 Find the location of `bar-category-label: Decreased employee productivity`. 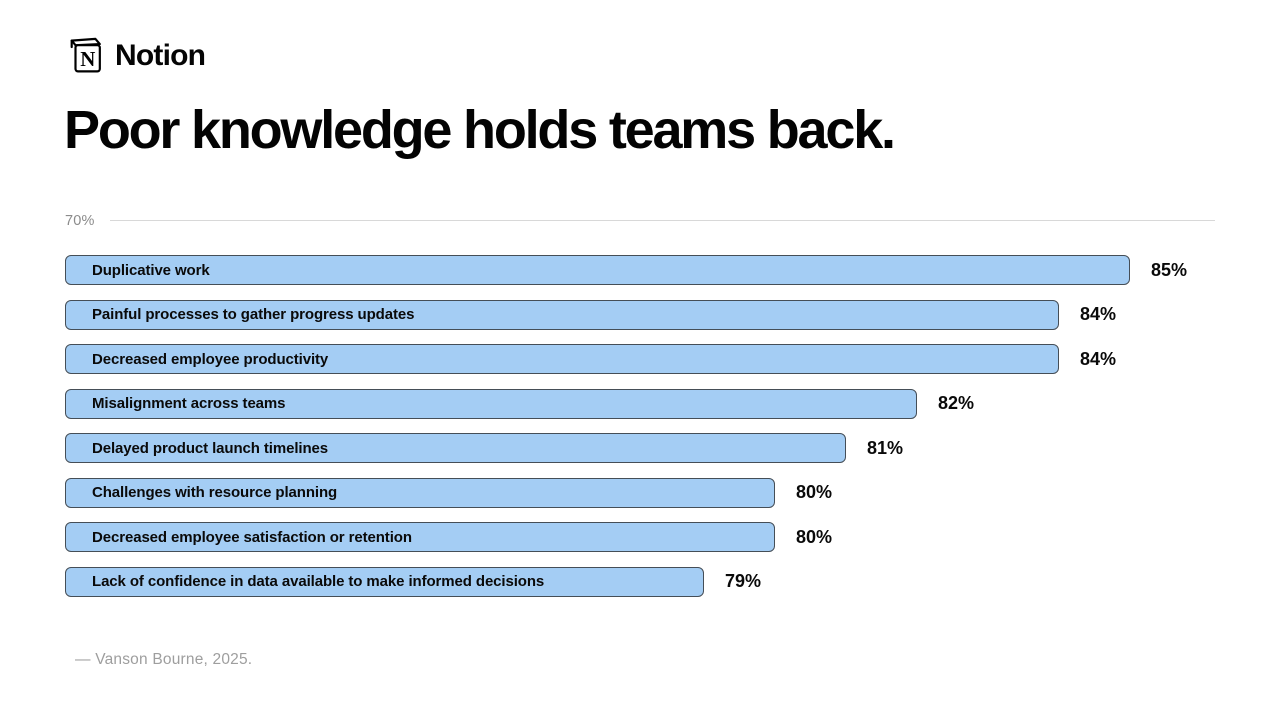

bar-category-label: Decreased employee productivity is located at coordinates (210, 359).